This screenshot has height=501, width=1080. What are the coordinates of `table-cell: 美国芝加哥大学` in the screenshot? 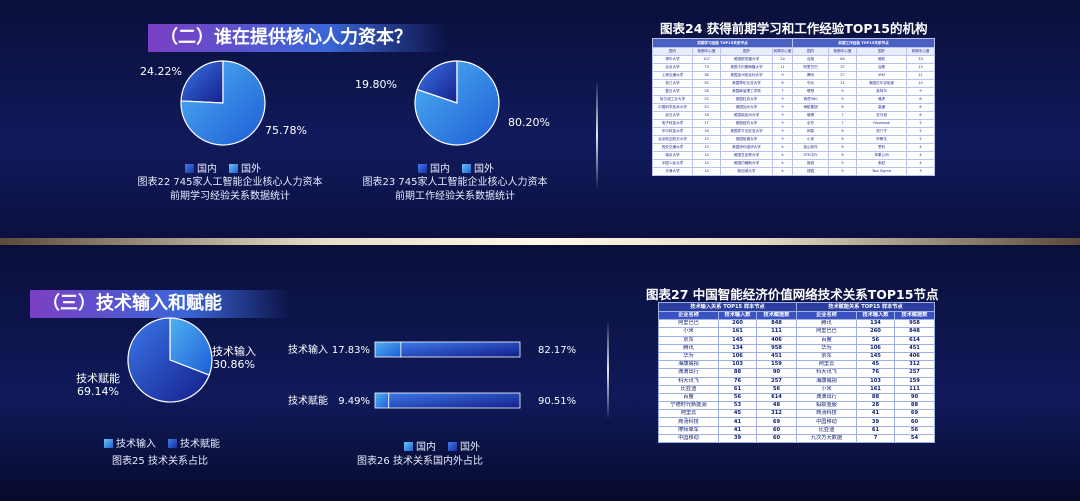 It's located at (746, 155).